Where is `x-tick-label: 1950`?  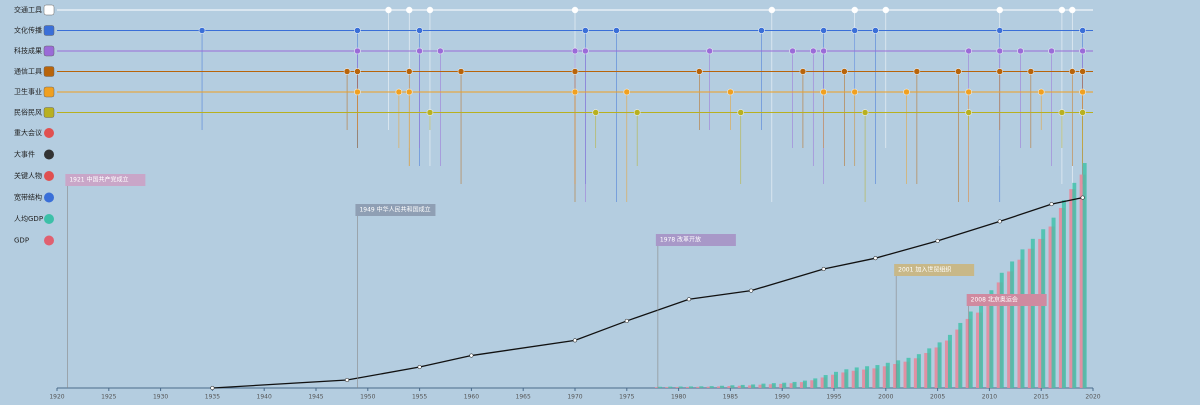 x-tick-label: 1950 is located at coordinates (367, 397).